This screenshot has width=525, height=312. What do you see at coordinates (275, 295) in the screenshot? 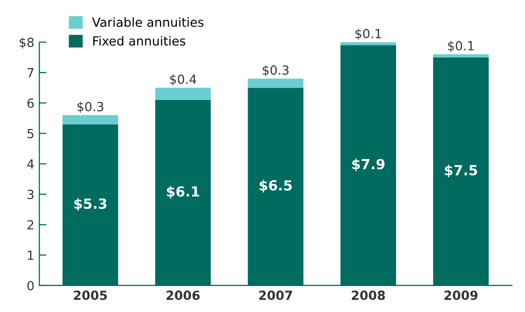
I see `x-tick-label: 2007` at bounding box center [275, 295].